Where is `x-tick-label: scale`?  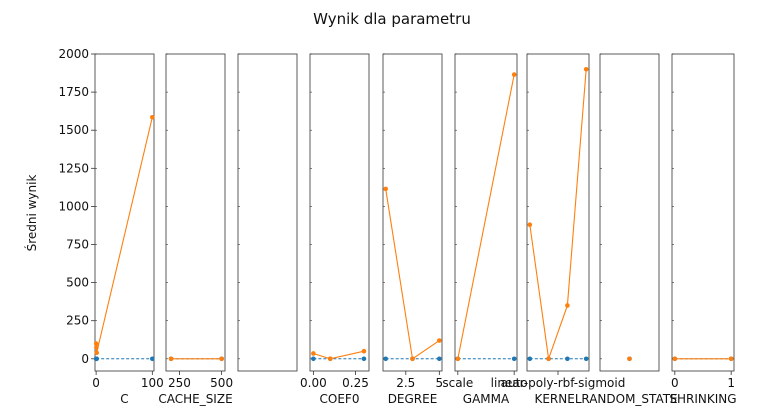 x-tick-label: scale is located at coordinates (457, 383).